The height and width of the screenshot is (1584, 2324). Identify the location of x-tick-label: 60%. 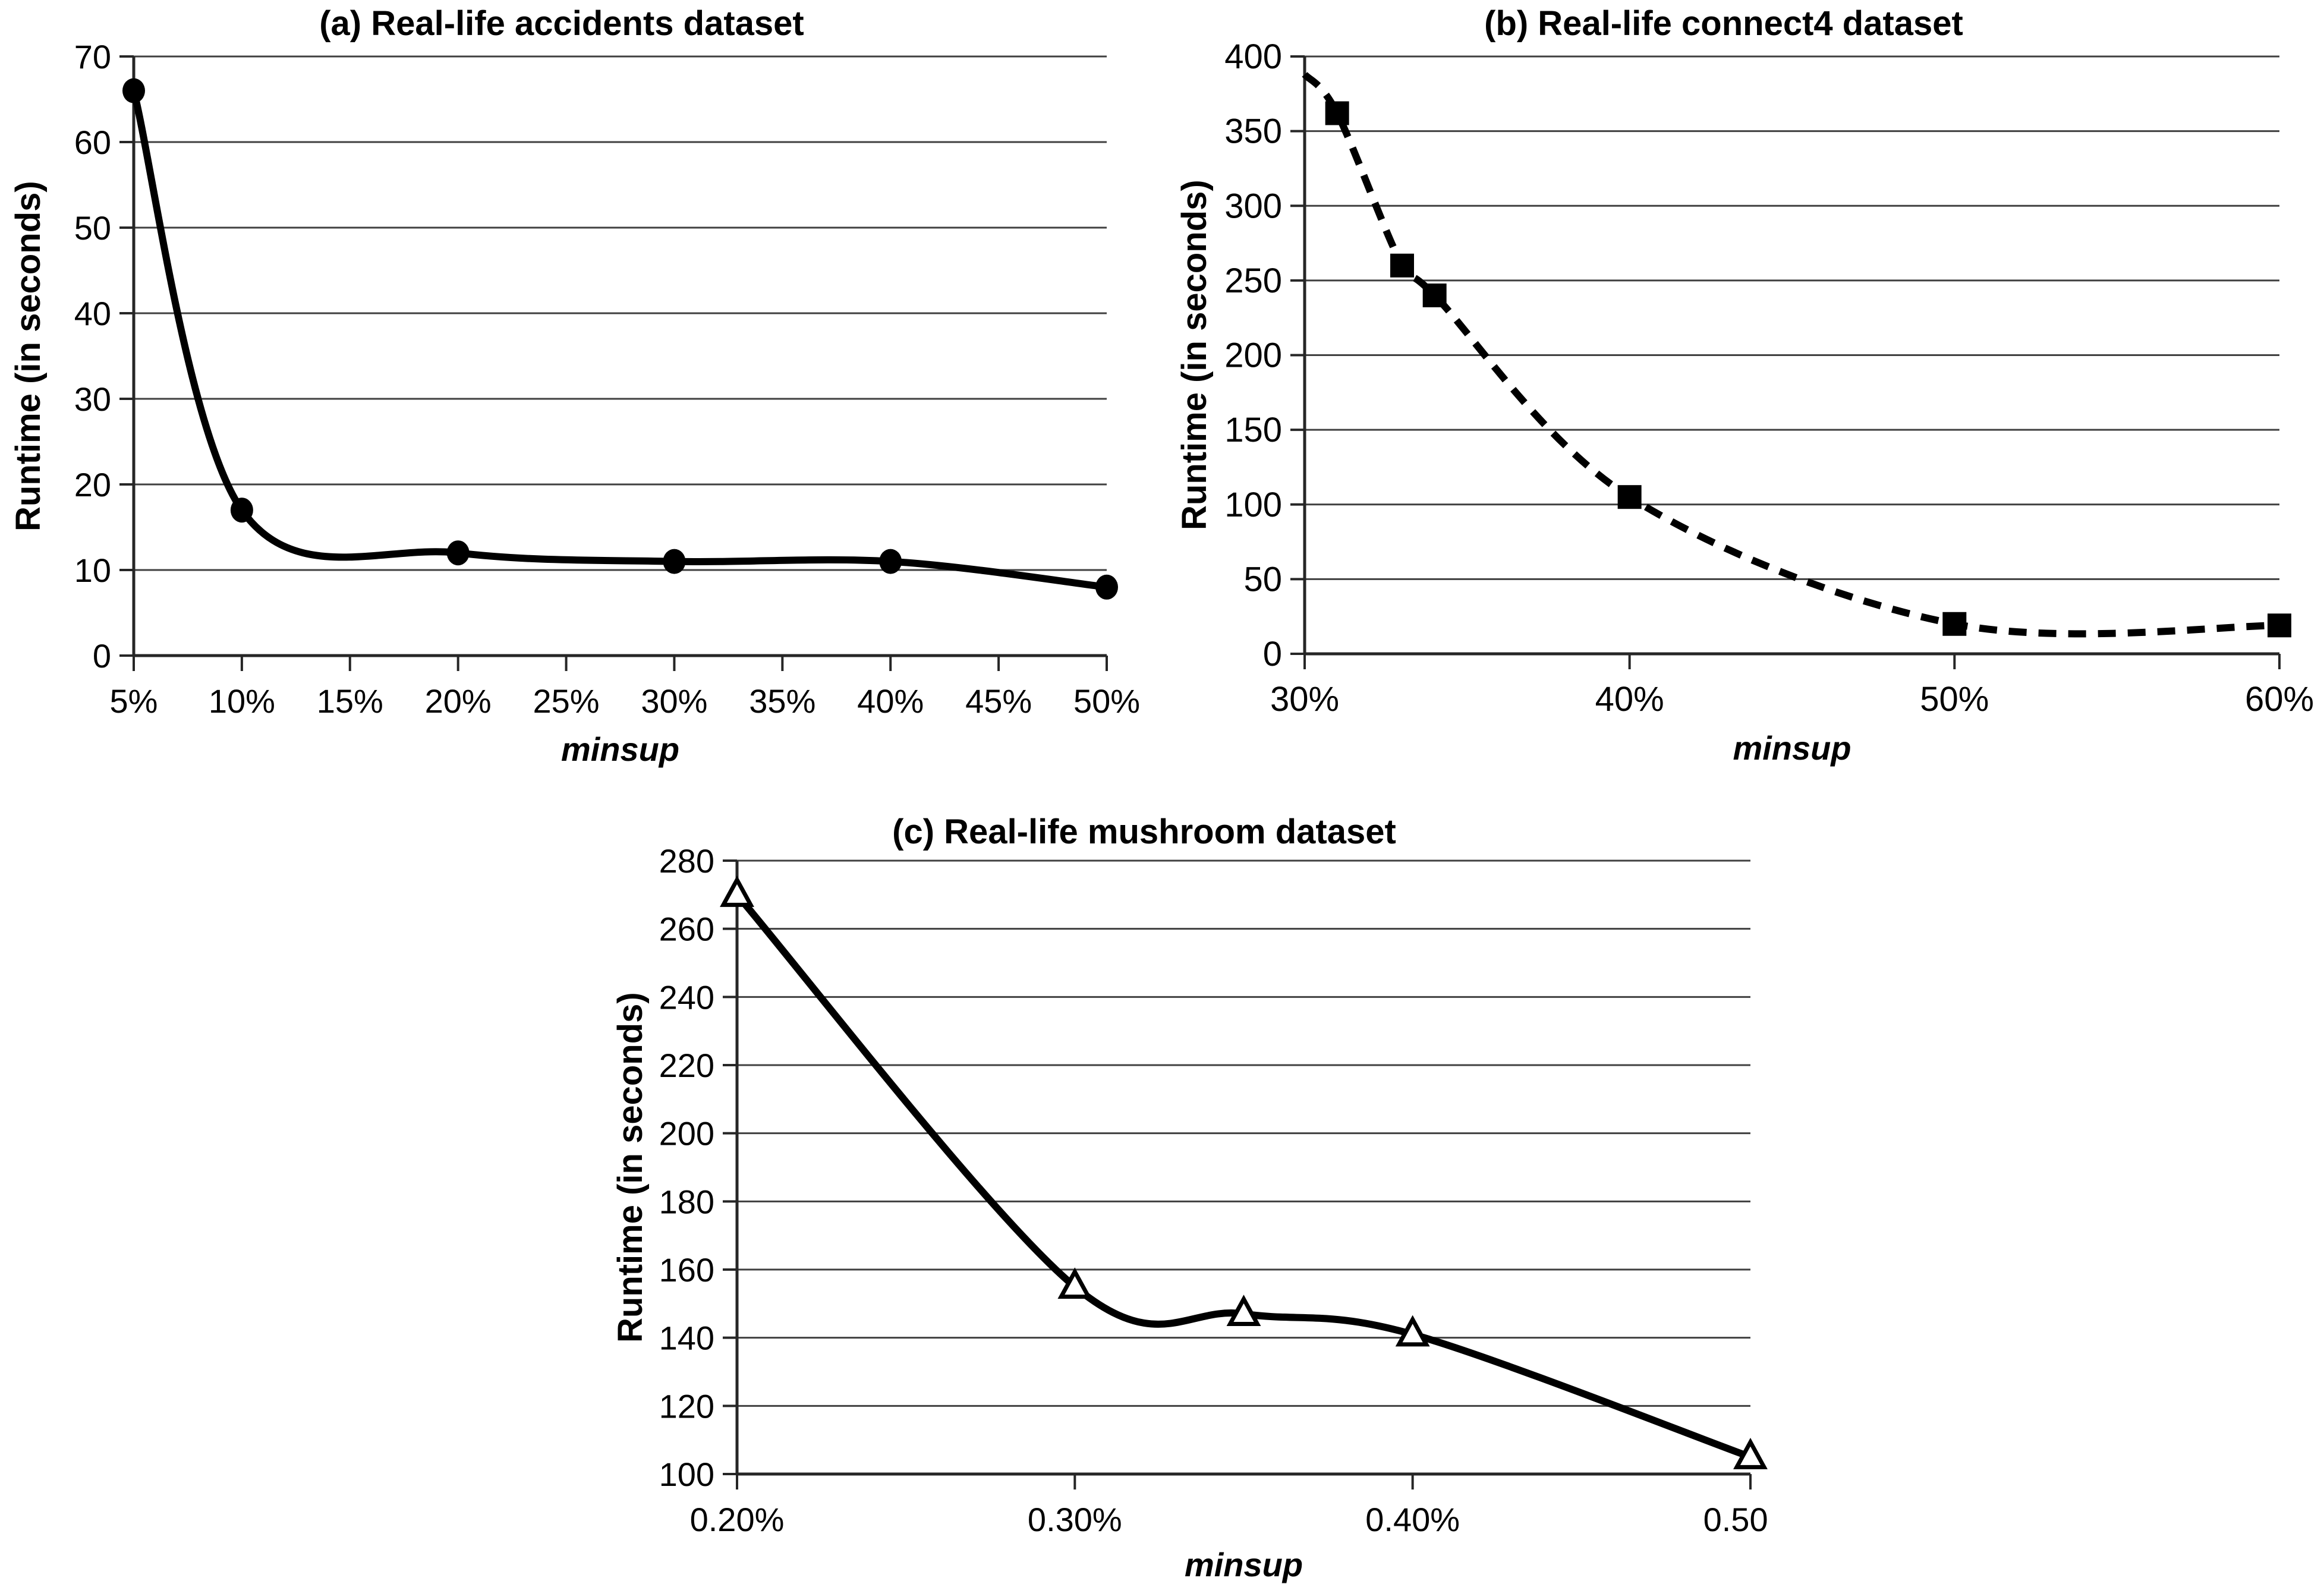
(2279, 700).